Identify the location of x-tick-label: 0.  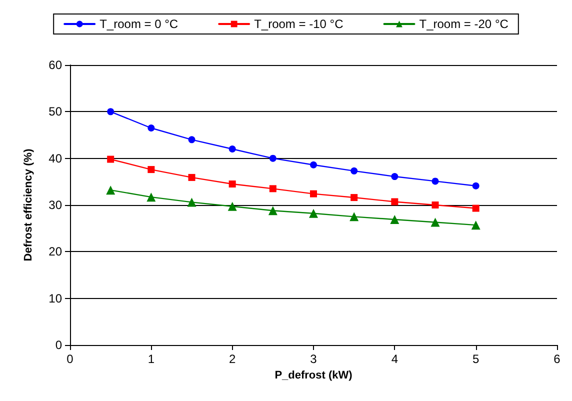
(70, 359).